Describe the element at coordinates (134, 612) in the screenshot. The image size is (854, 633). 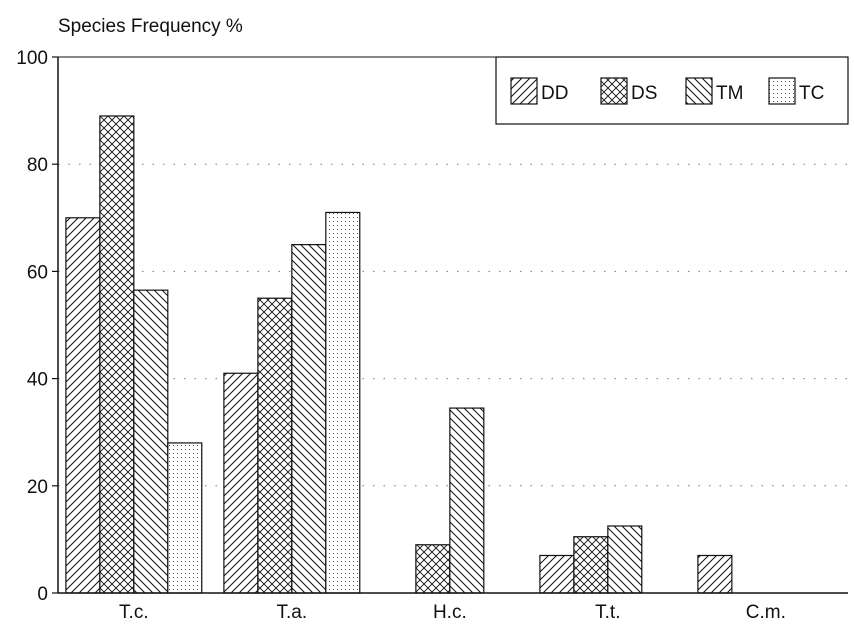
I see `x-tick-label: T.c.` at that location.